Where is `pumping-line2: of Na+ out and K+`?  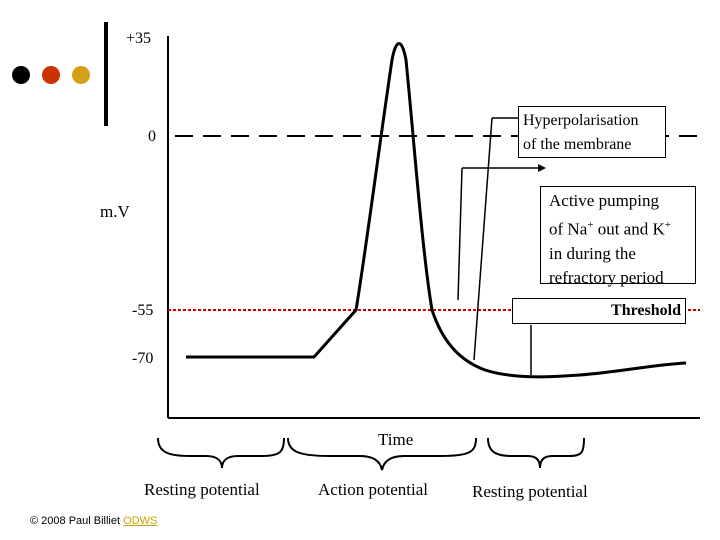 pumping-line2: of Na+ out and K+ is located at coordinates (610, 229).